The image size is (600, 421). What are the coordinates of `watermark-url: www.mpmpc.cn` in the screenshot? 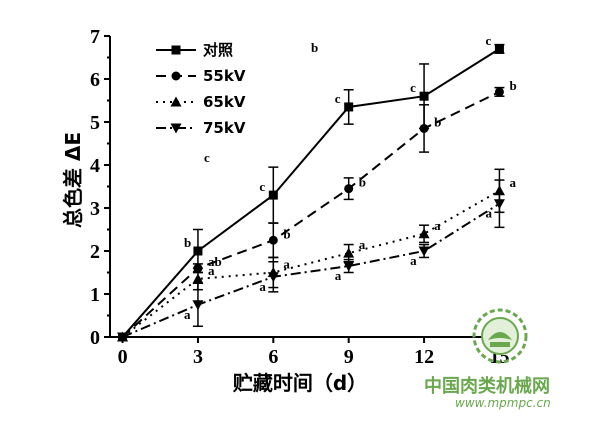 It's located at (503, 403).